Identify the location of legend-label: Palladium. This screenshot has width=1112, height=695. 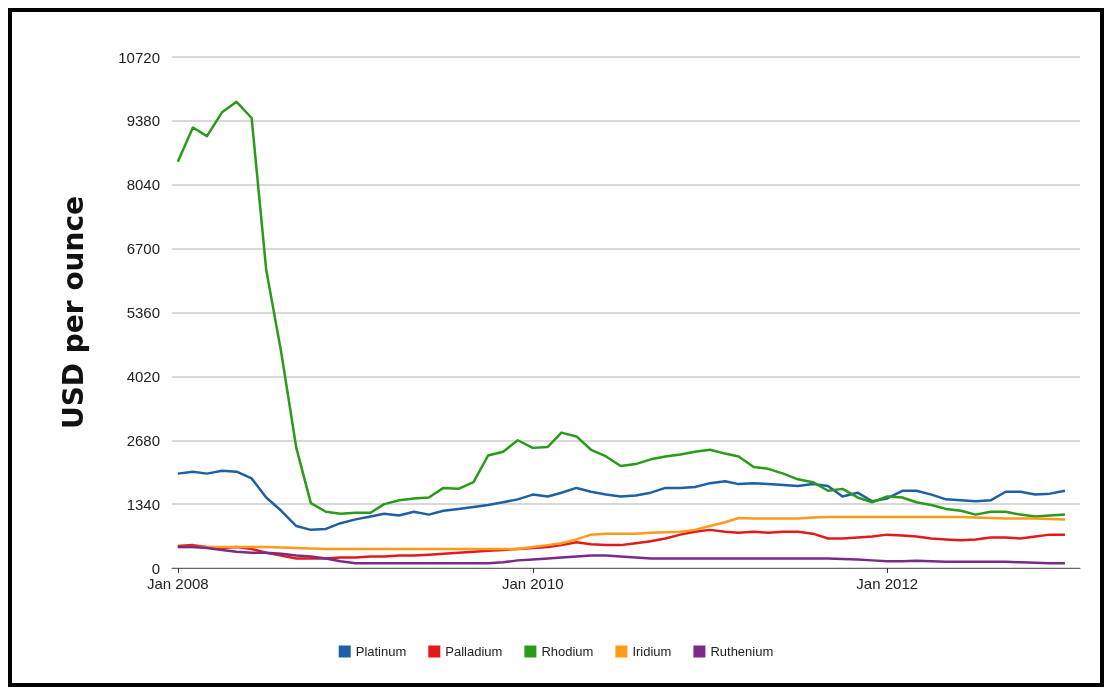
(474, 651).